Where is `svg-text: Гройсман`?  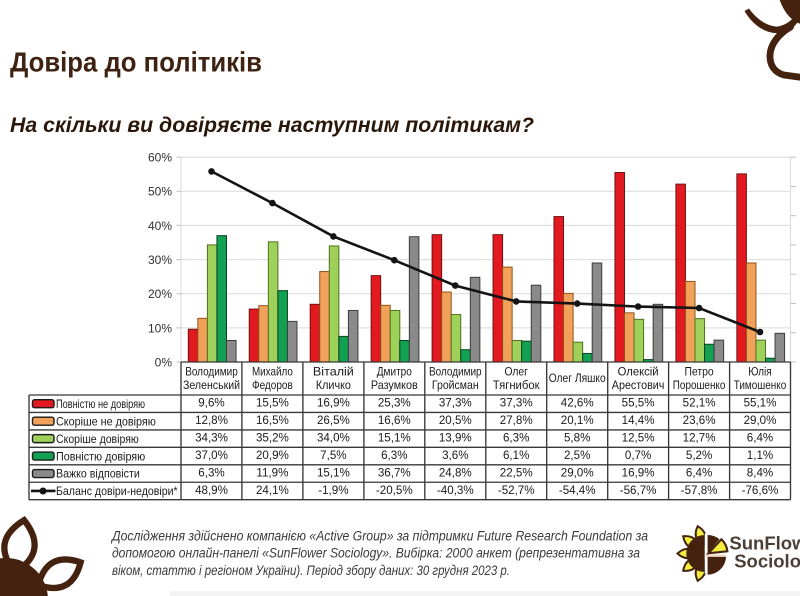
svg-text: Гройсман is located at coordinates (455, 385).